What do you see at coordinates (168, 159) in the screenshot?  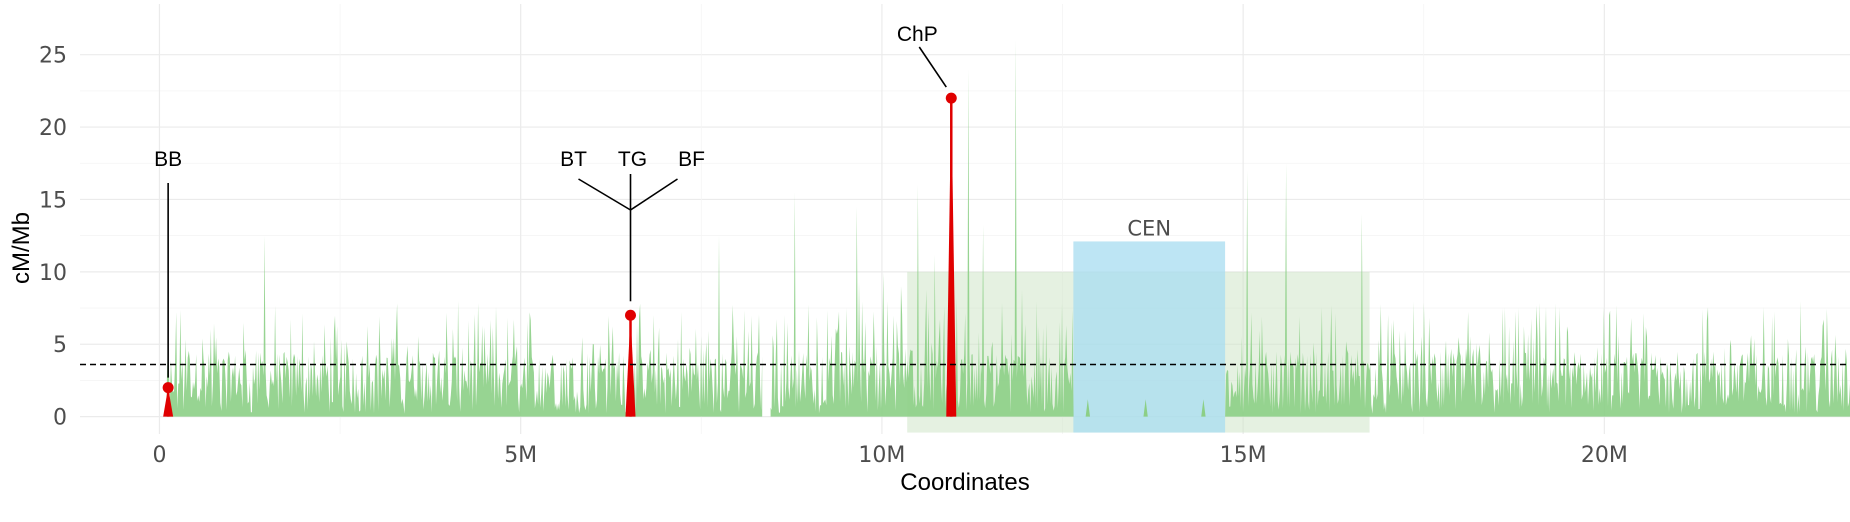 I see `annotation-label: BB` at bounding box center [168, 159].